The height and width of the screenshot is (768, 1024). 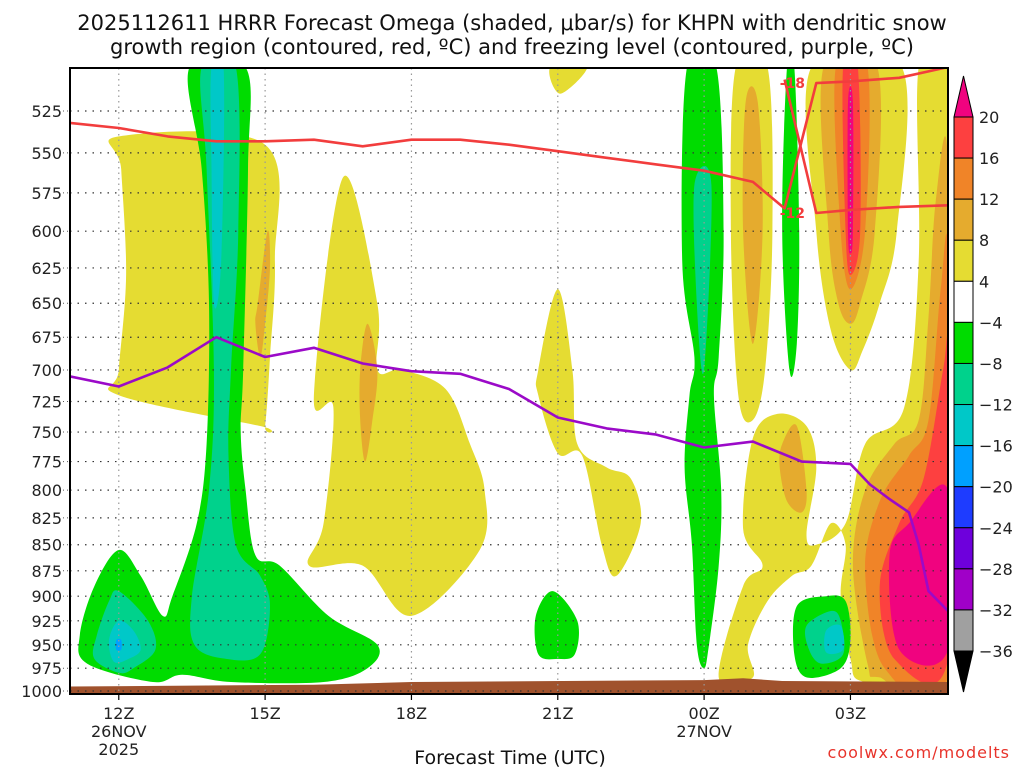 What do you see at coordinates (996, 446) in the screenshot?
I see `colorbar-label--16: −16` at bounding box center [996, 446].